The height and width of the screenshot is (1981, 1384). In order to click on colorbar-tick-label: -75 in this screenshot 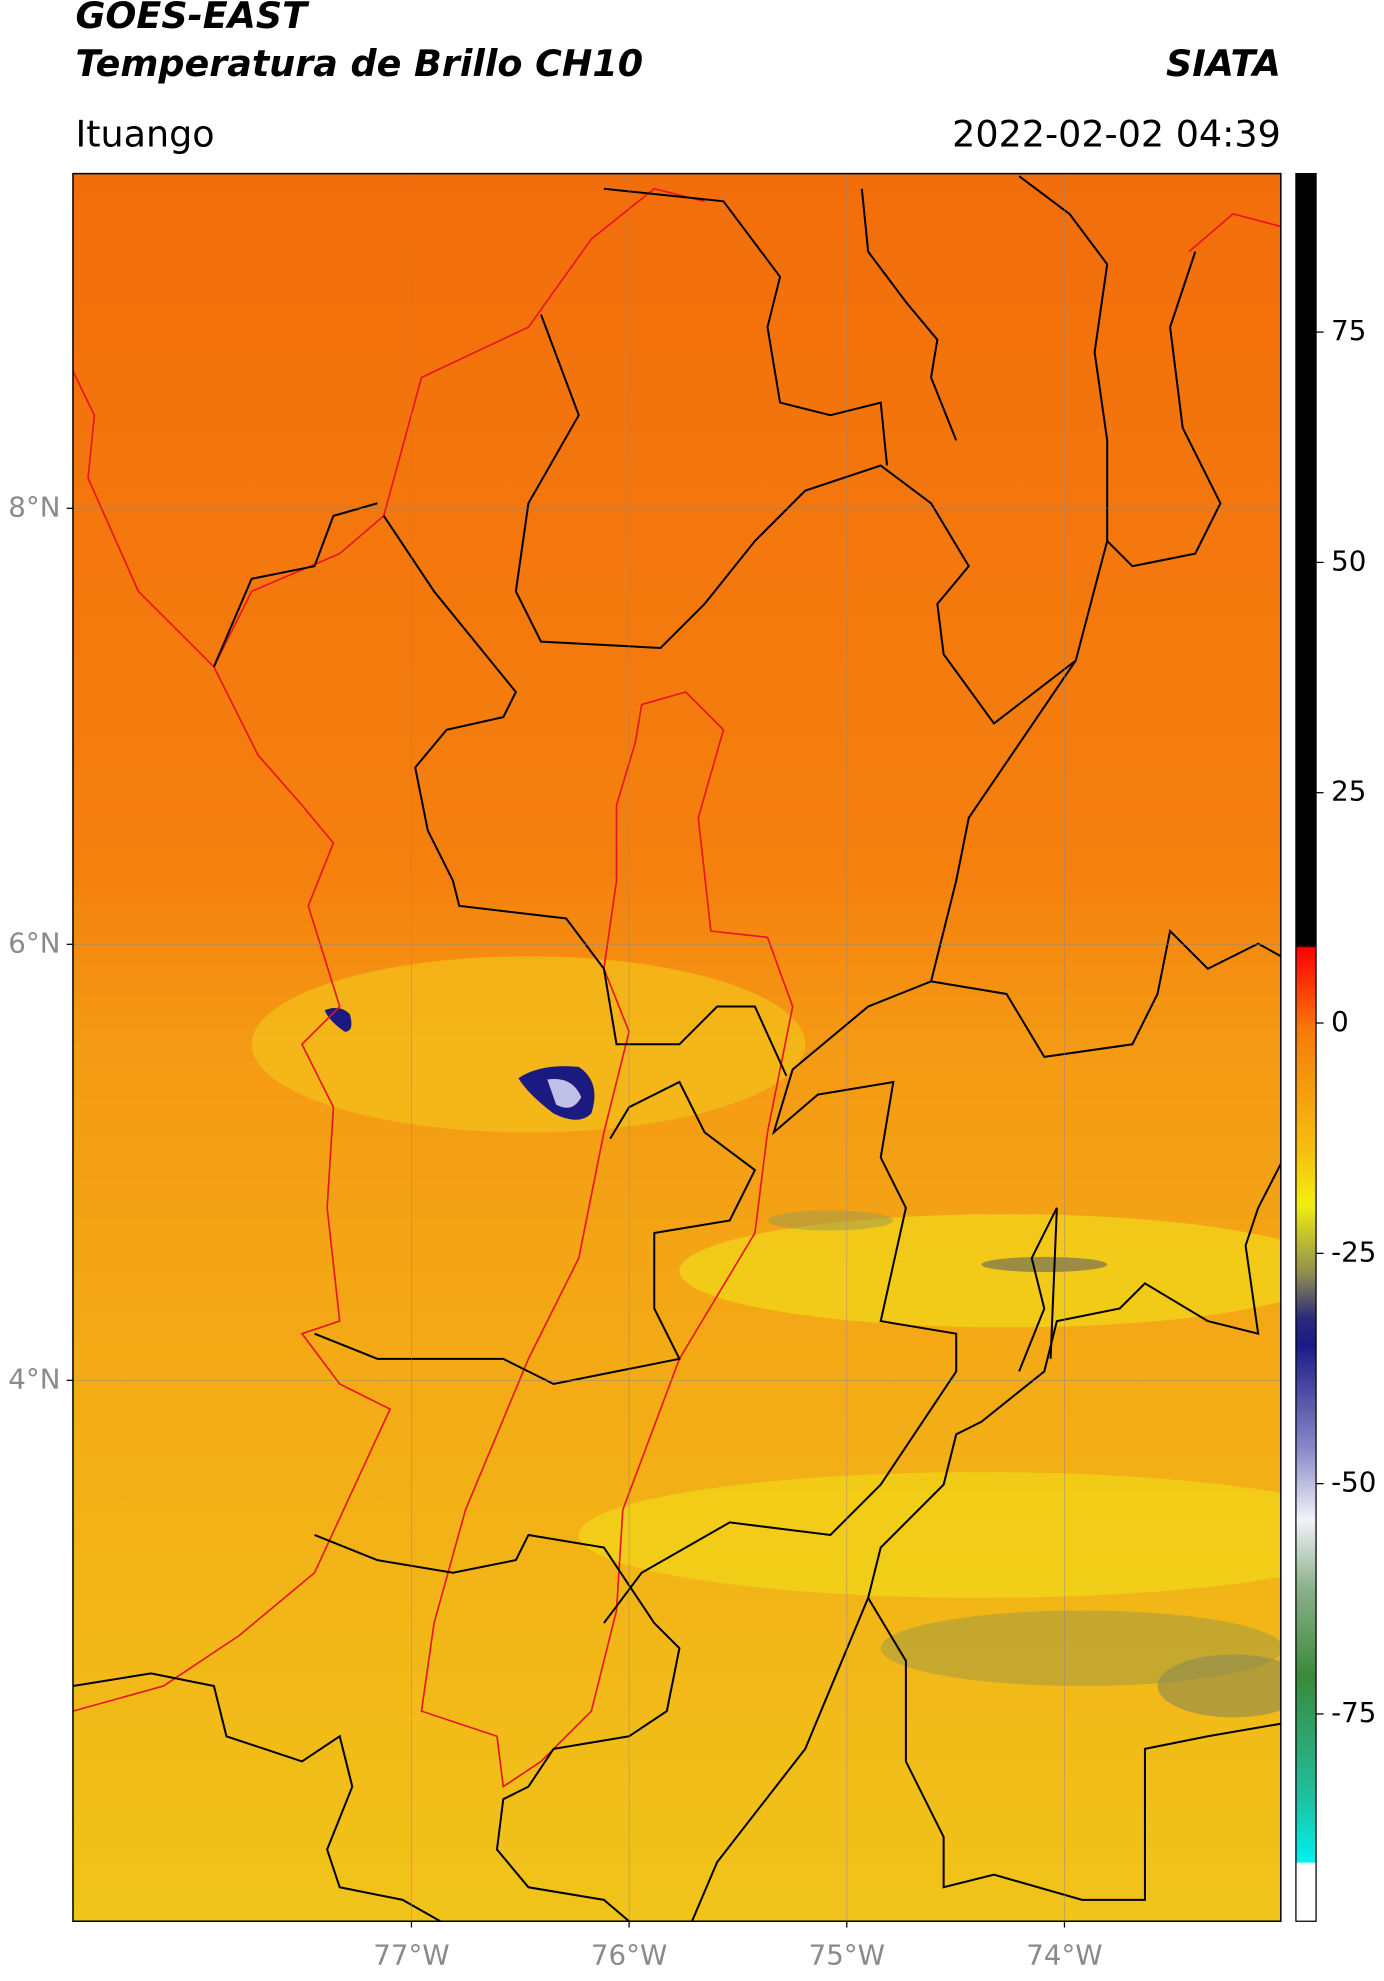, I will do `click(1353, 1712)`.